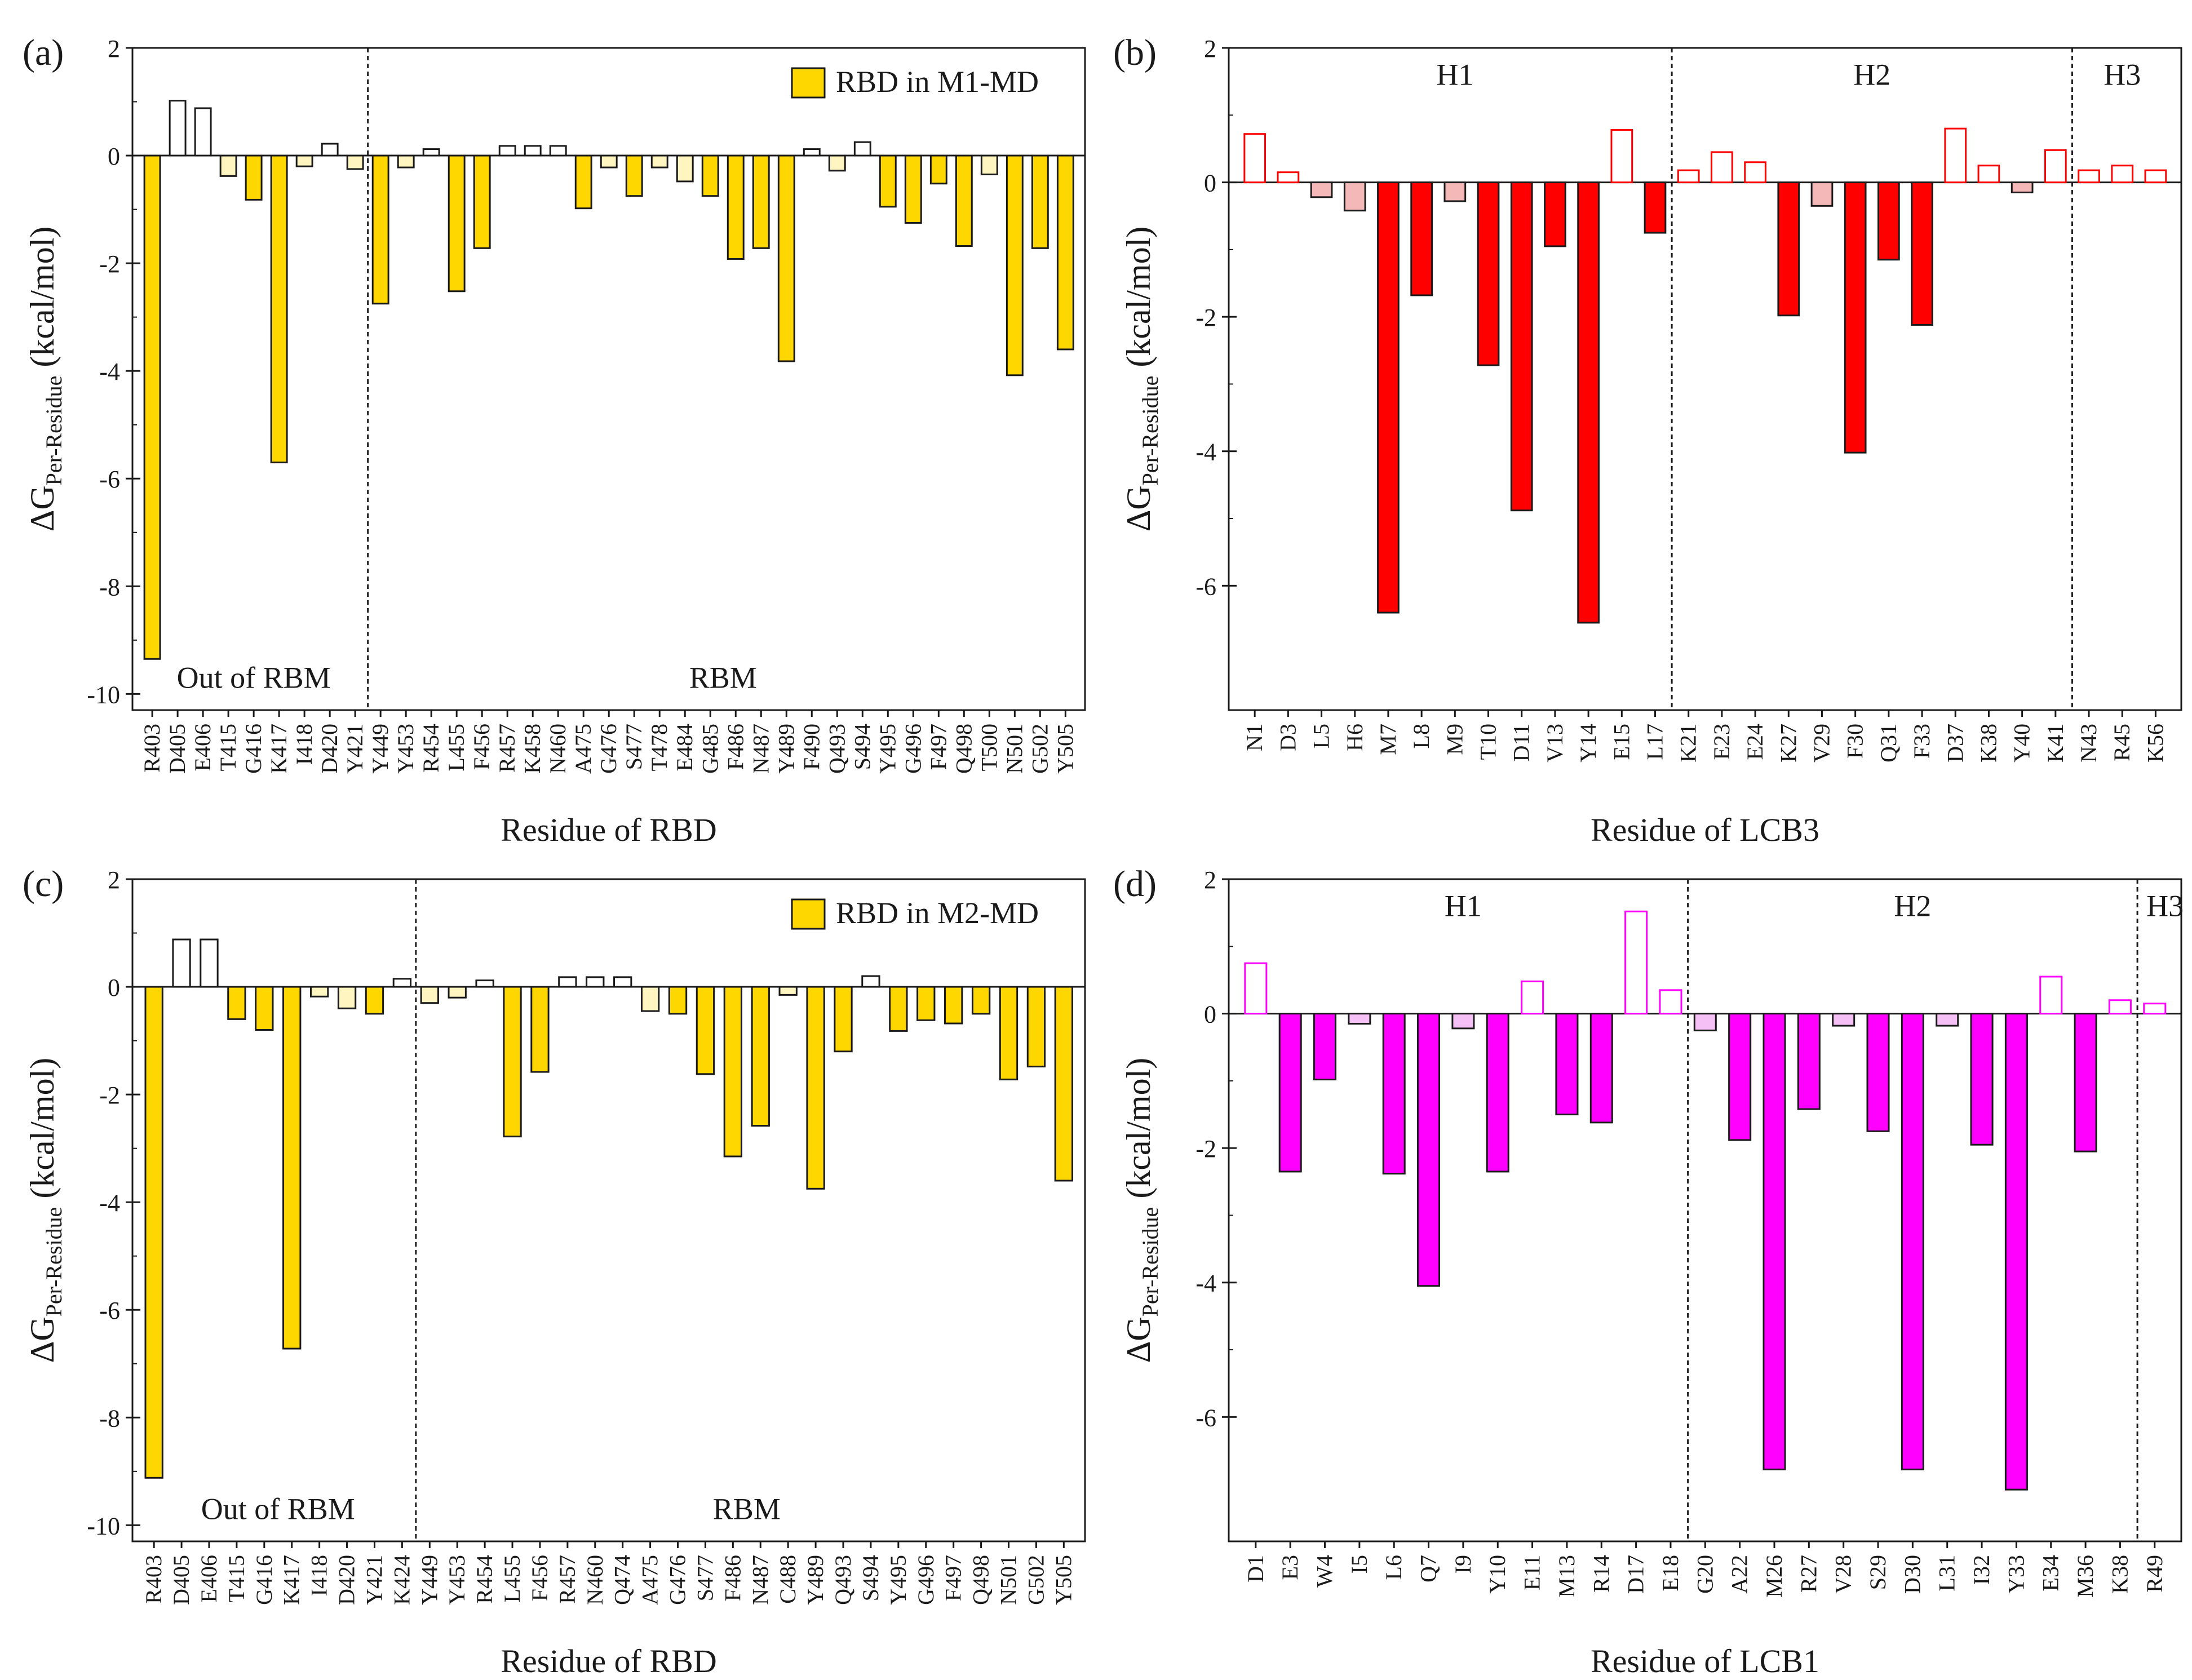  I want to click on bar-N1, so click(1255, 158).